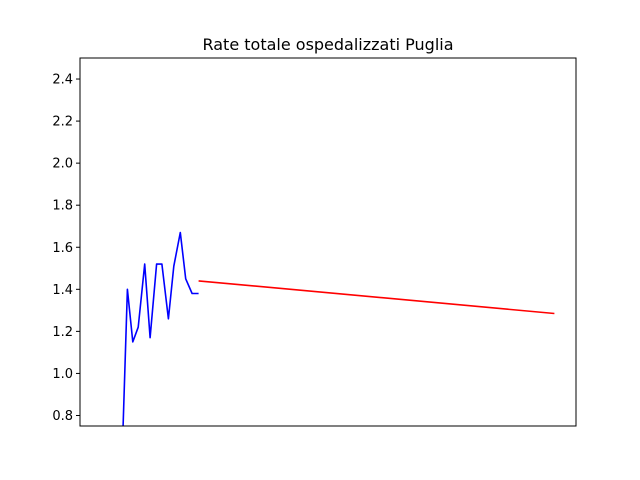 The image size is (640, 480). Describe the element at coordinates (62, 80) in the screenshot. I see `y-tick-label: 2.4` at that location.